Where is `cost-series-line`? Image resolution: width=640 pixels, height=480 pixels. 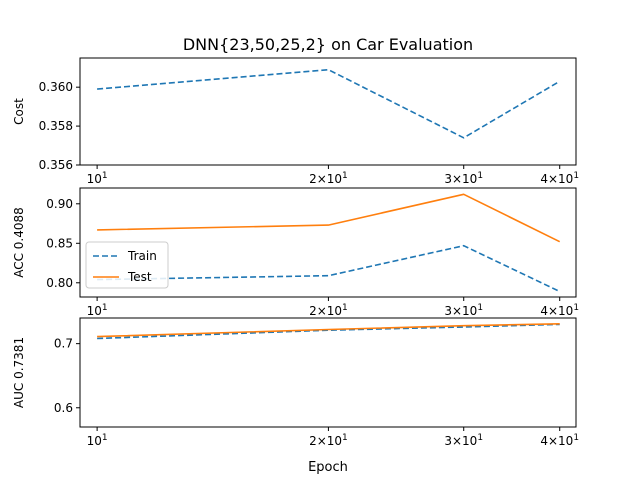 cost-series-line is located at coordinates (329, 103).